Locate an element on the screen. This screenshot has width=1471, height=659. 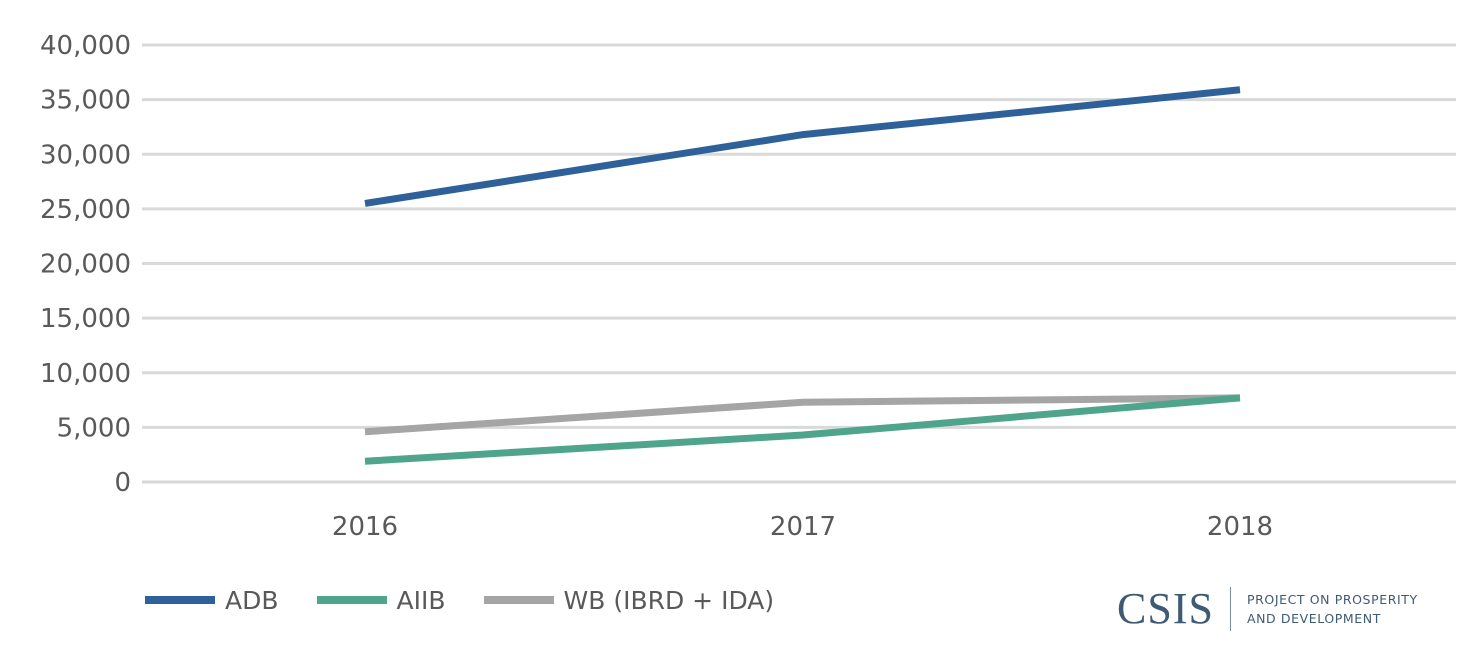
legend-item-aiib: AIIB is located at coordinates (381, 600).